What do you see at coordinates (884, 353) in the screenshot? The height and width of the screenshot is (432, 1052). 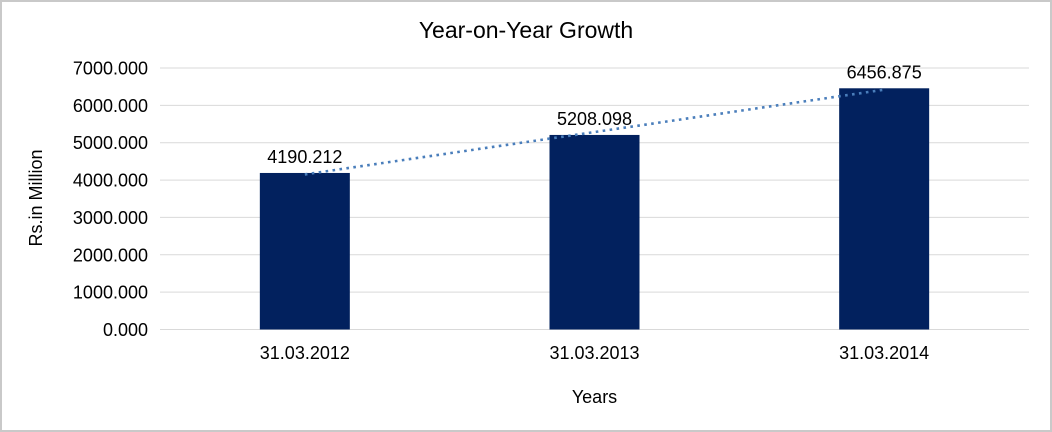 I see `x-category-label: 31.03.2014` at bounding box center [884, 353].